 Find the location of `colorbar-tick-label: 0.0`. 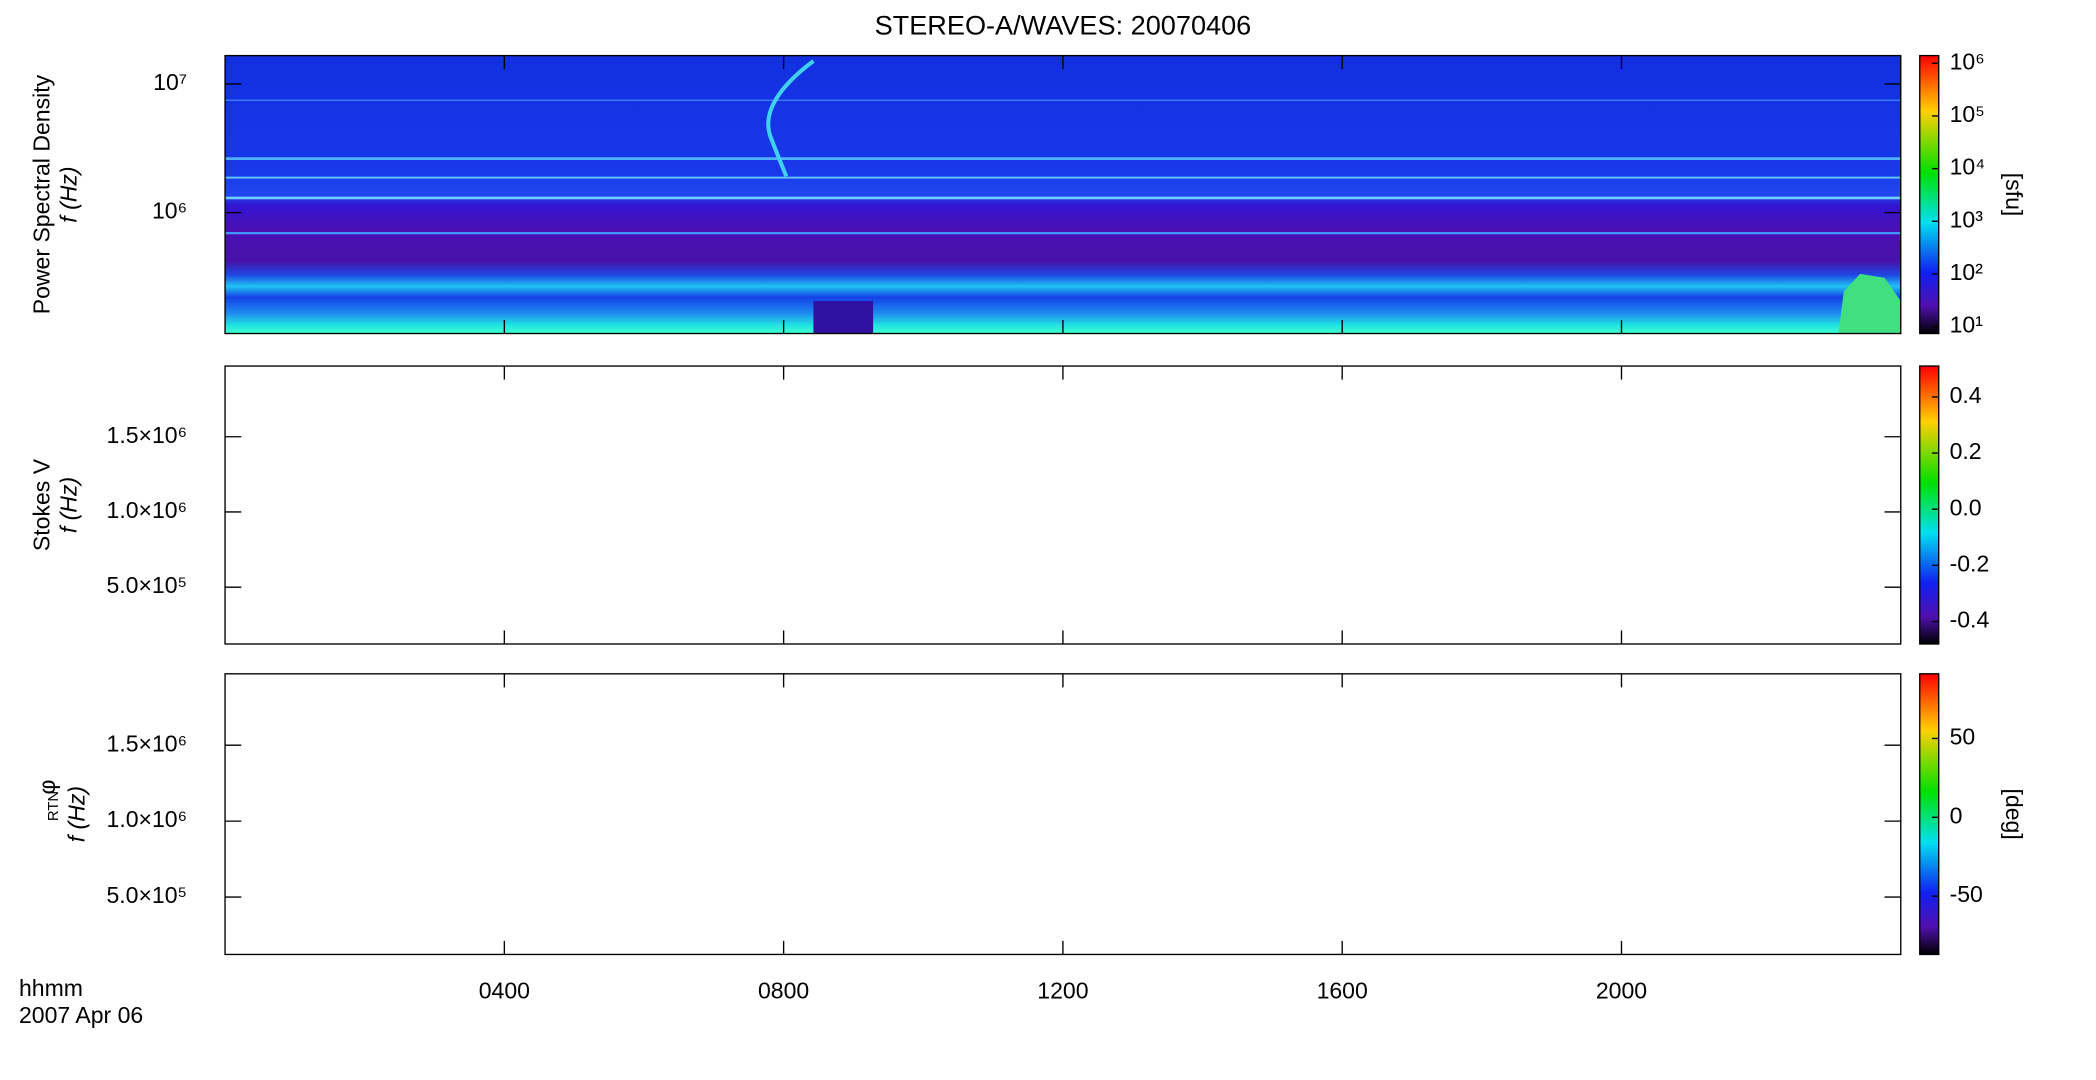

colorbar-tick-label: 0.0 is located at coordinates (1966, 507).